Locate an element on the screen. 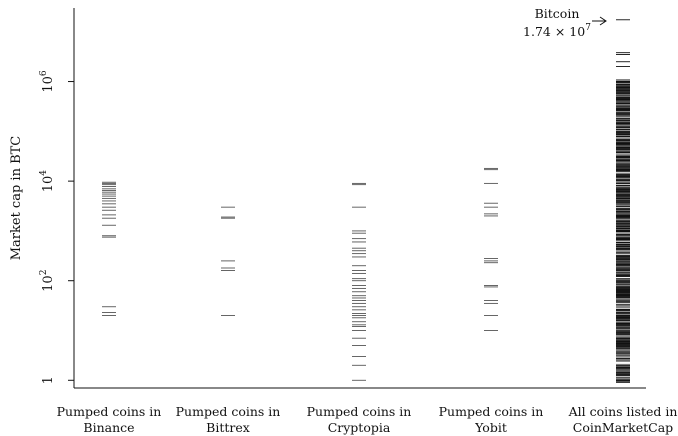 The image size is (678, 436). category-label: All coins listed in CoinMarketCap is located at coordinates (623, 419).